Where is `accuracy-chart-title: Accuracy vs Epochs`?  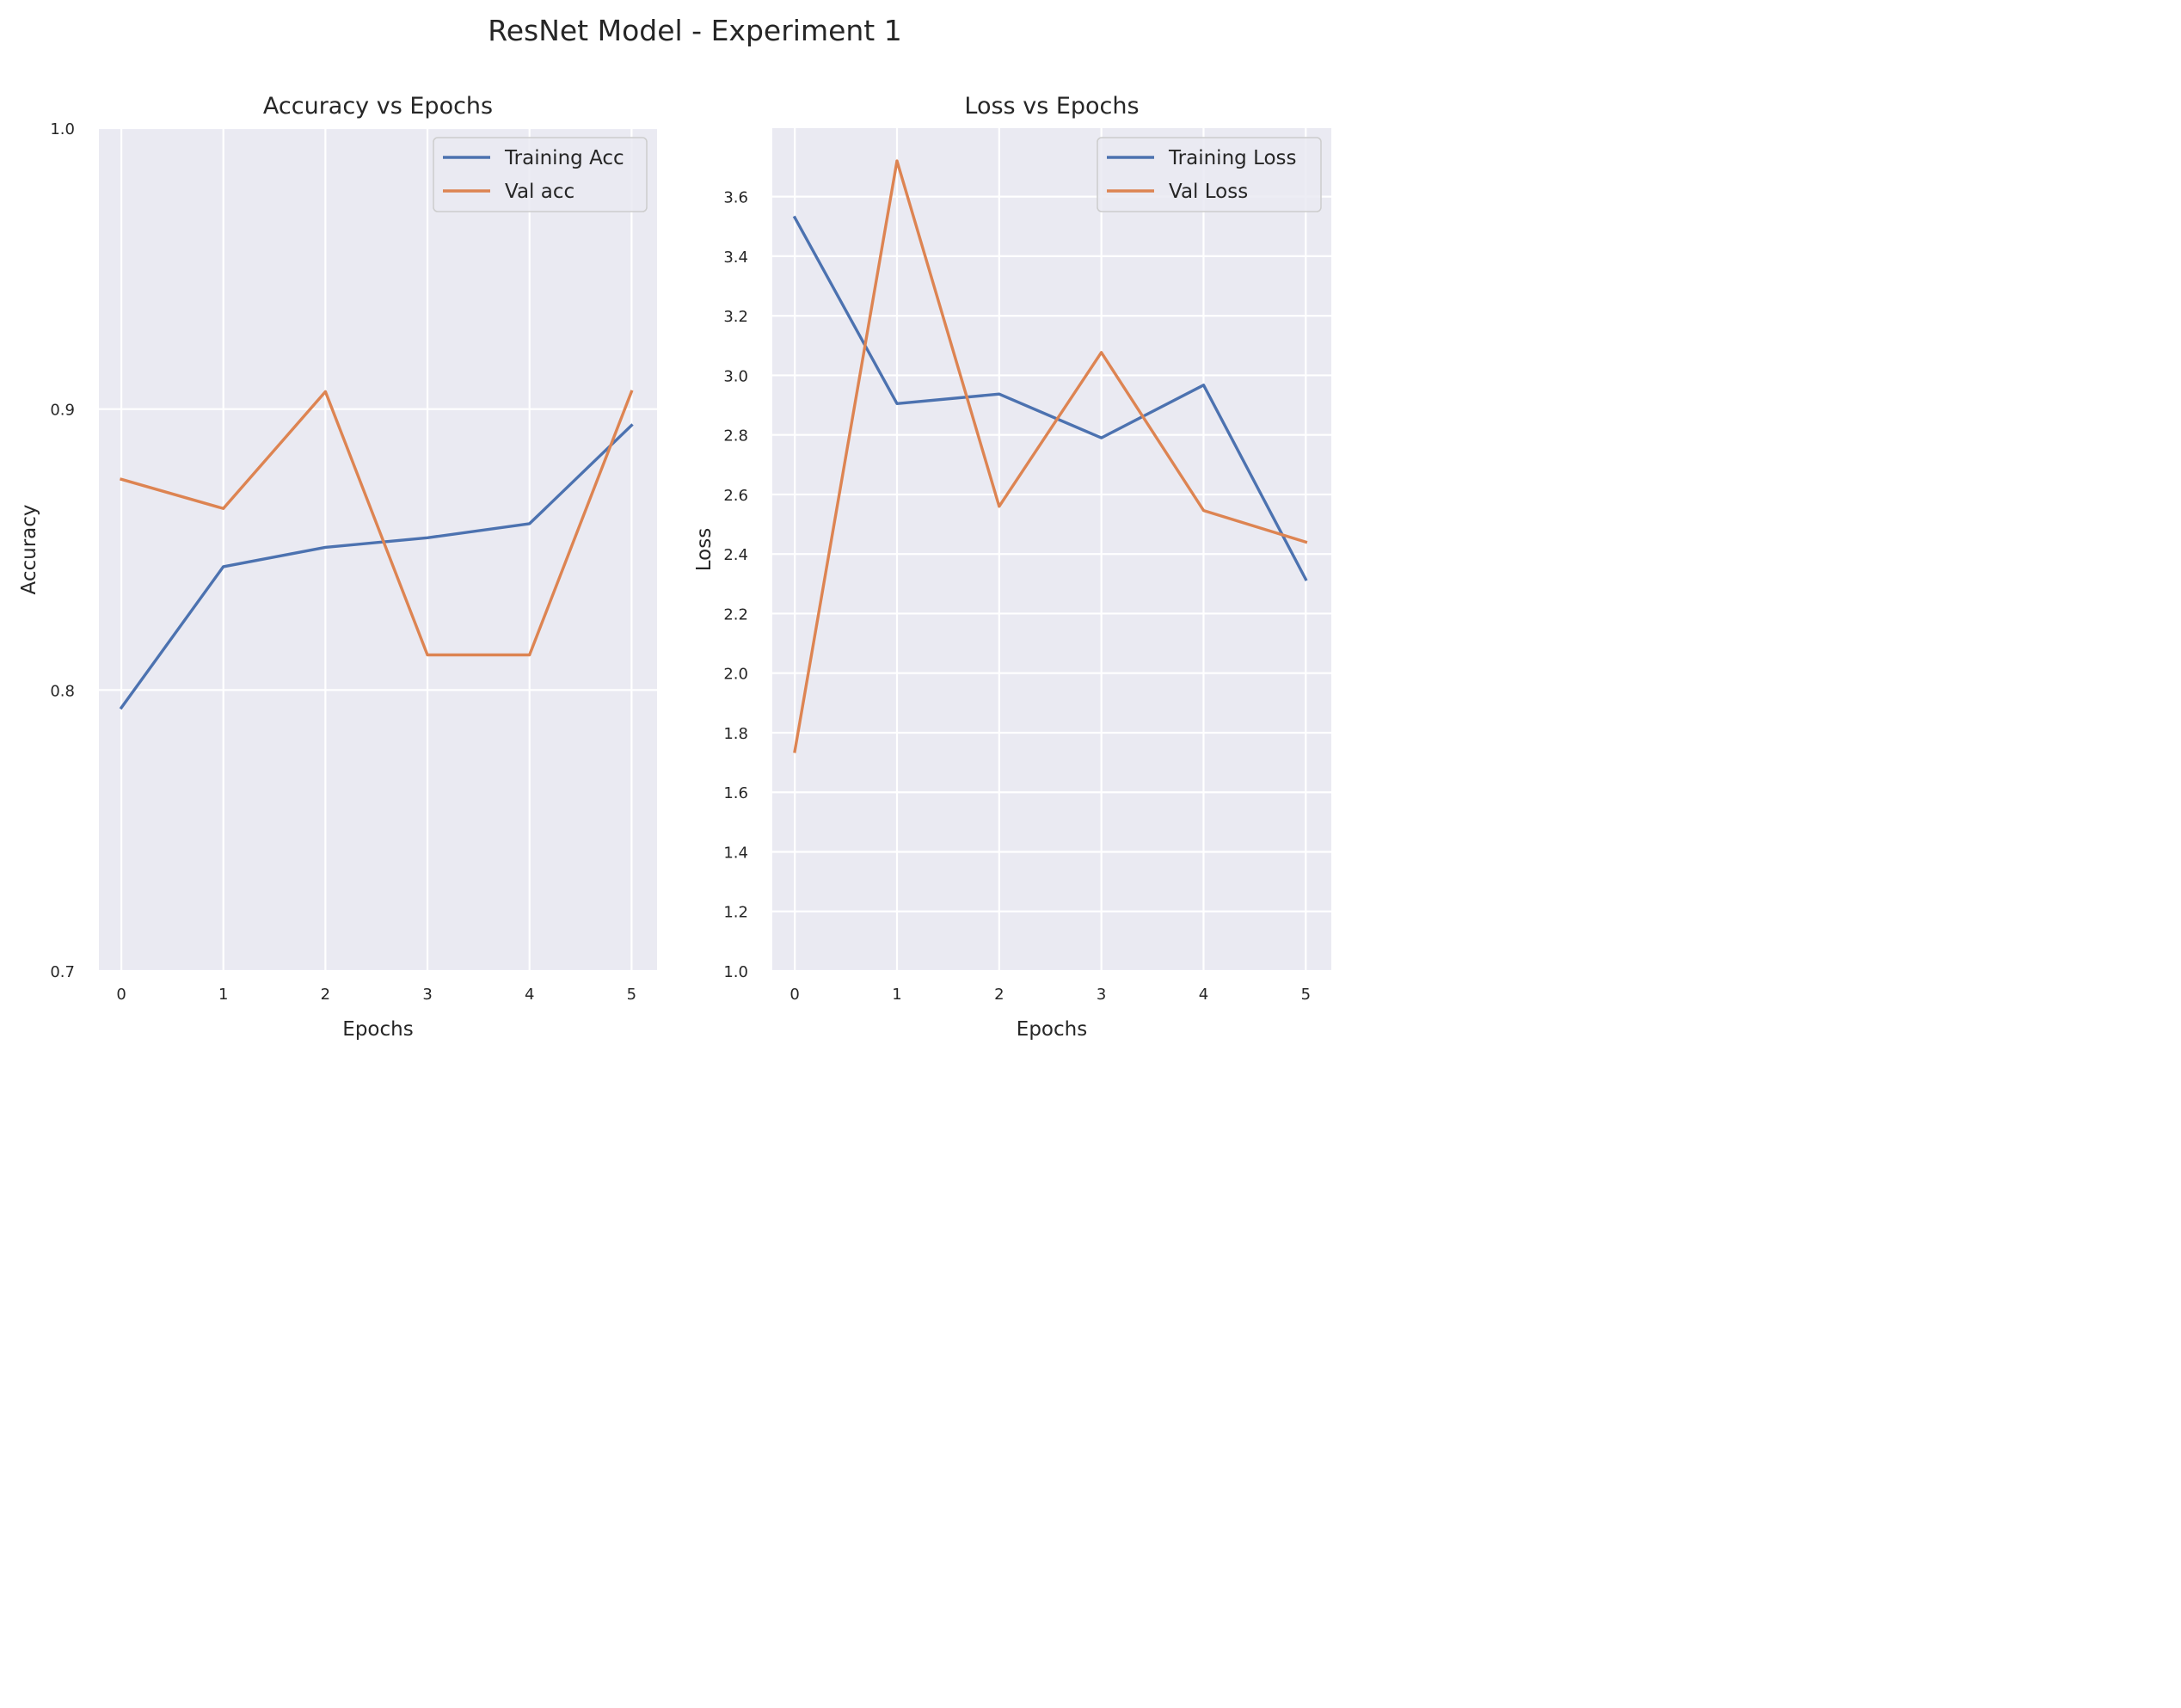 accuracy-chart-title: Accuracy vs Epochs is located at coordinates (378, 107).